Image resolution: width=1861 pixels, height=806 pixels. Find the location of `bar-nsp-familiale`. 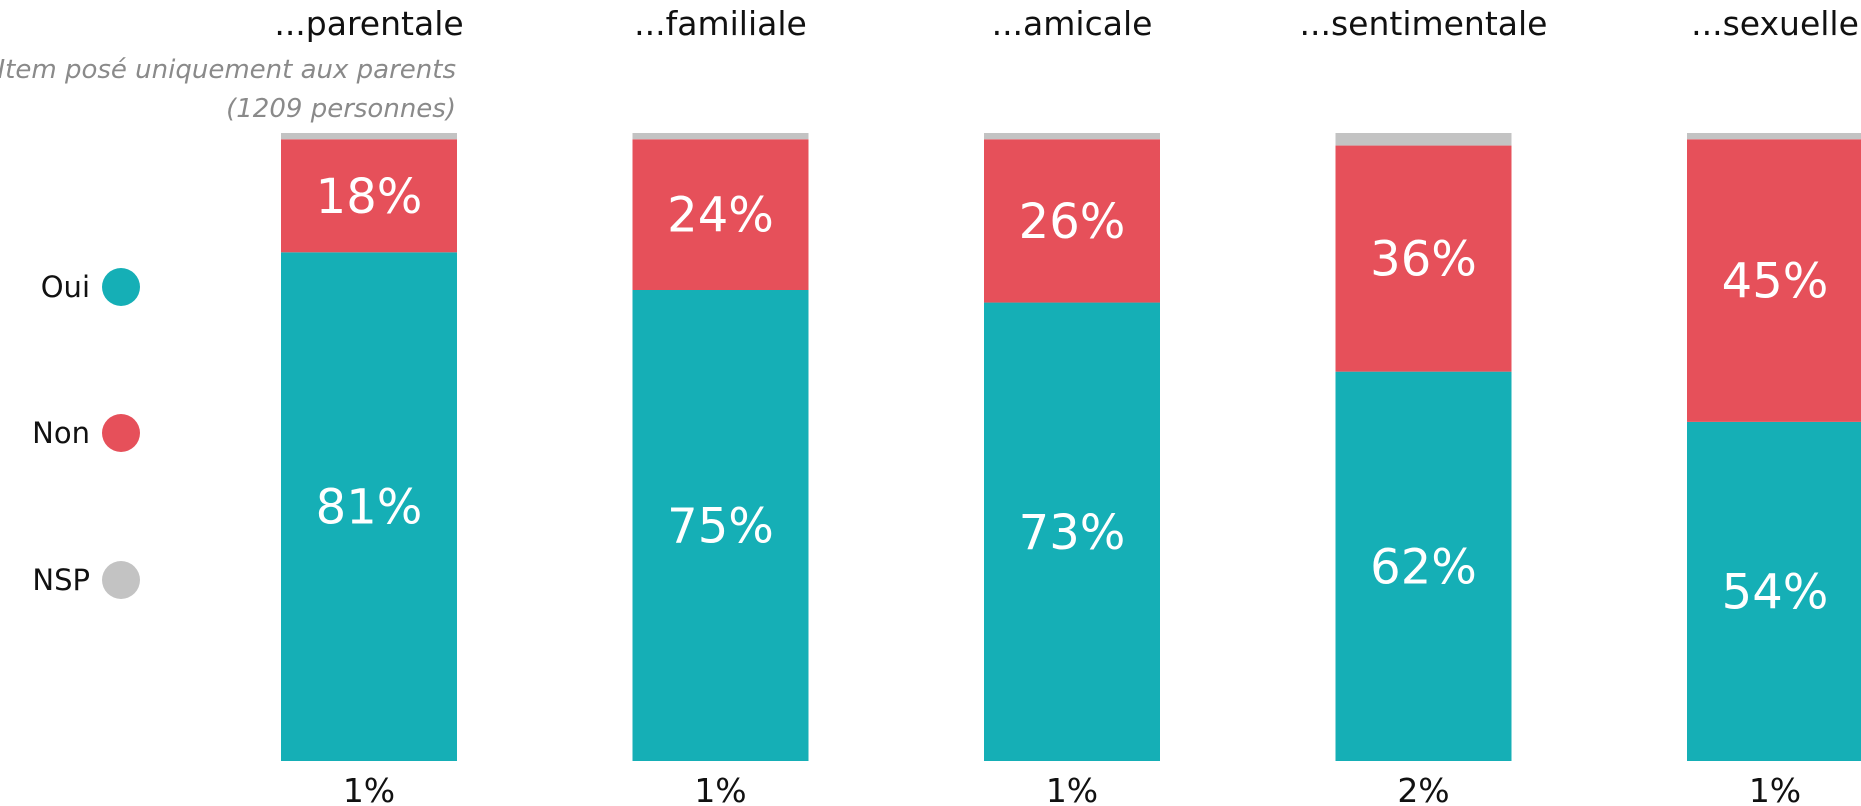

bar-nsp-familiale is located at coordinates (720, 136).